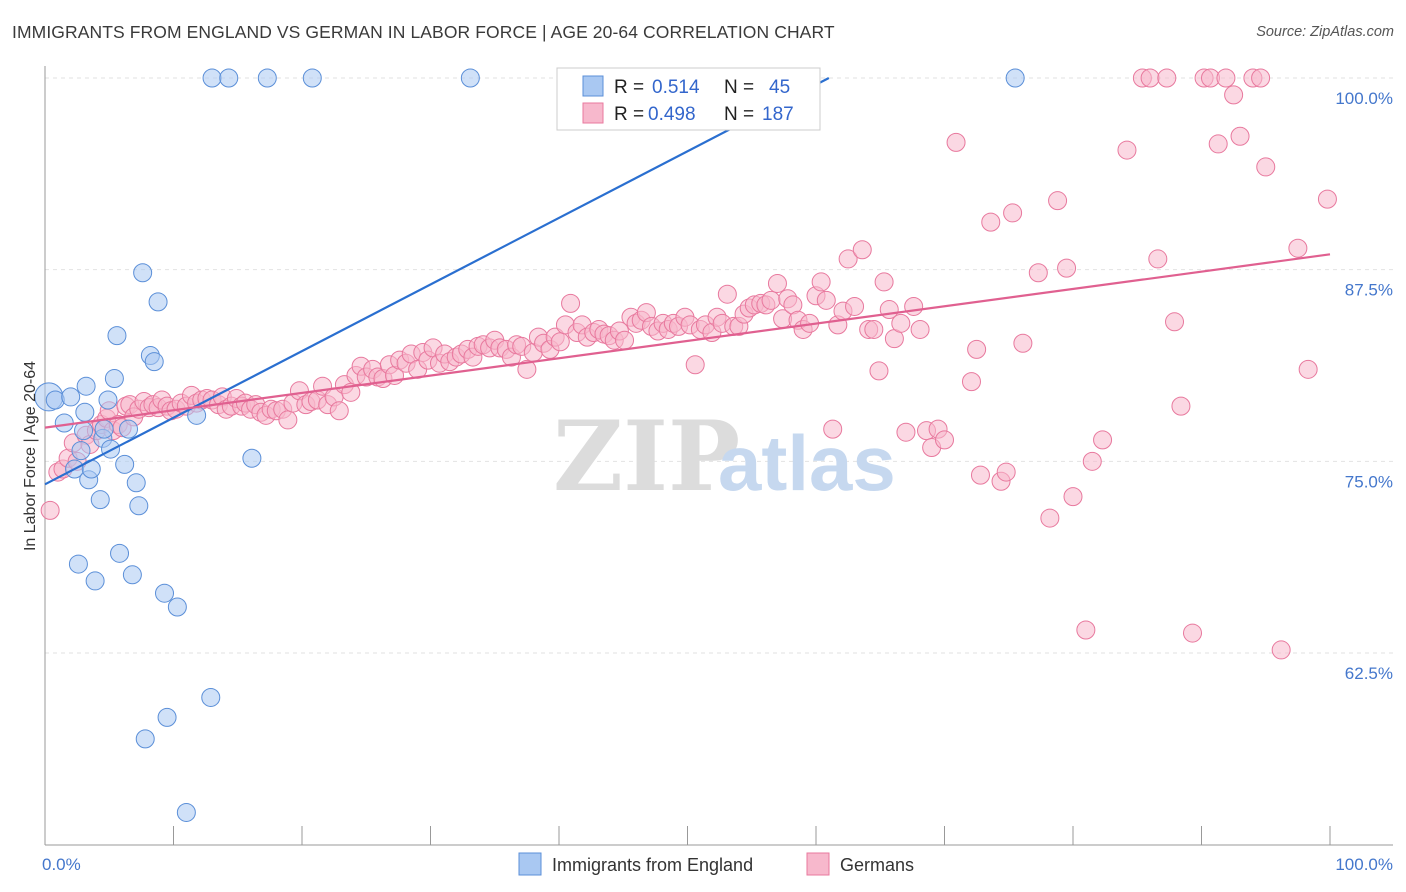 The width and height of the screenshot is (1406, 892). What do you see at coordinates (688, 99) in the screenshot?
I see `top-legend: R = 0.514 N = 45 R = 0.498 N = 187` at bounding box center [688, 99].